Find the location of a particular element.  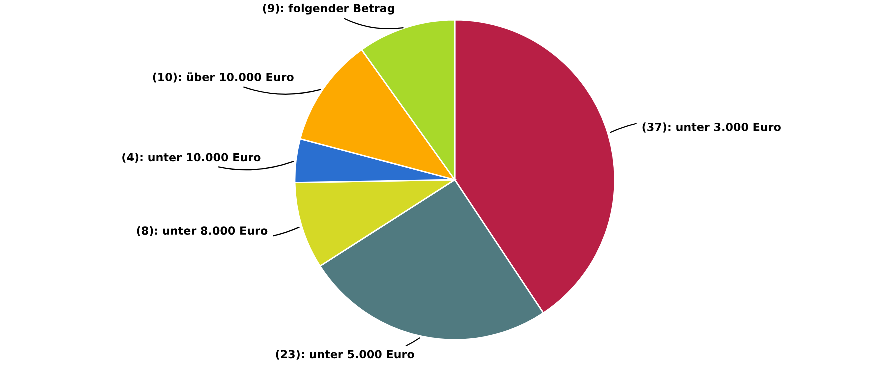

slice-label: (23): unter 5.000 Euro is located at coordinates (345, 355).